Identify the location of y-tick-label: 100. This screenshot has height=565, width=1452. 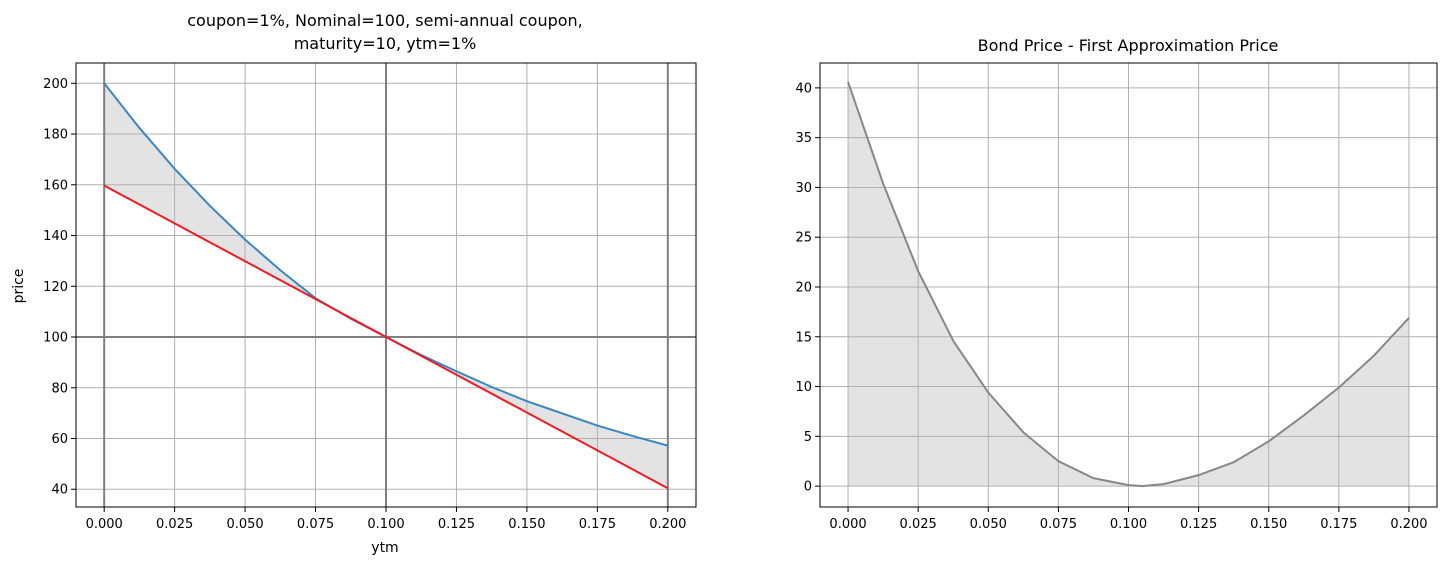
(55, 338).